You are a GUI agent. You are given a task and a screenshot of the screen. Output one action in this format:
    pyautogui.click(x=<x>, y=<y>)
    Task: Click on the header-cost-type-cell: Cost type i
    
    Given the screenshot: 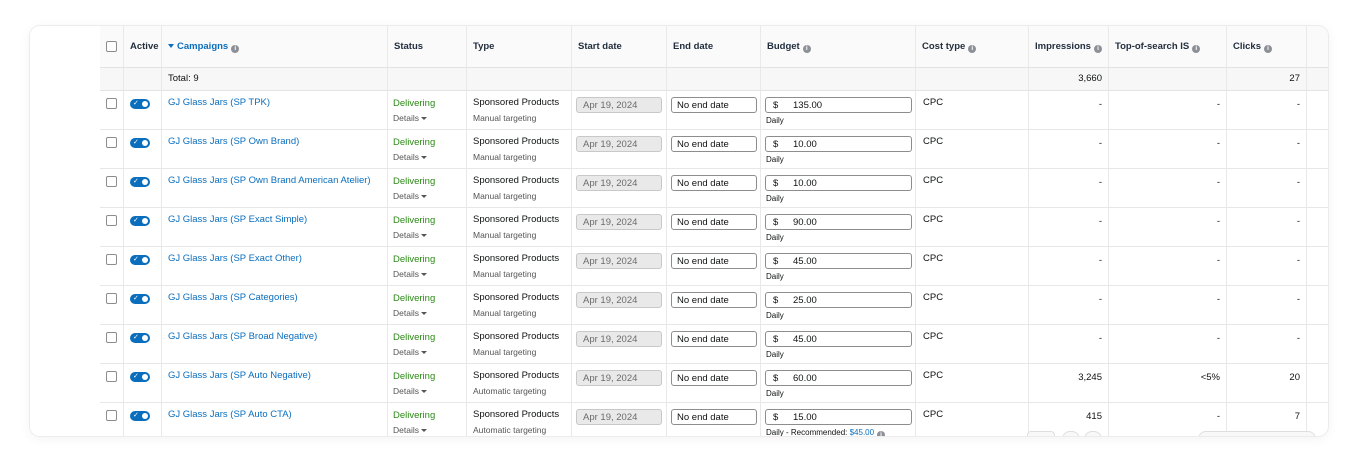 What is the action you would take?
    pyautogui.click(x=972, y=46)
    